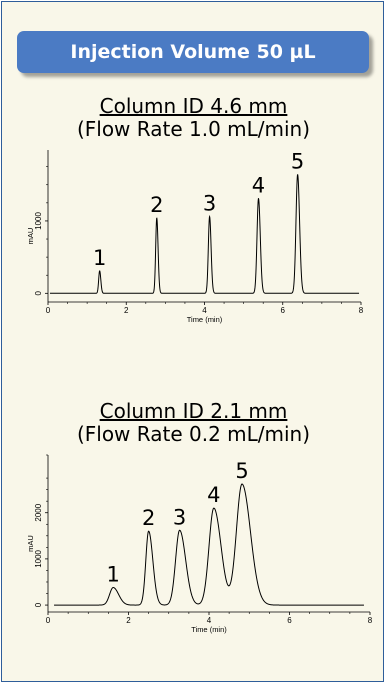  What do you see at coordinates (38, 512) in the screenshot?
I see `y-tick-label: 2000` at bounding box center [38, 512].